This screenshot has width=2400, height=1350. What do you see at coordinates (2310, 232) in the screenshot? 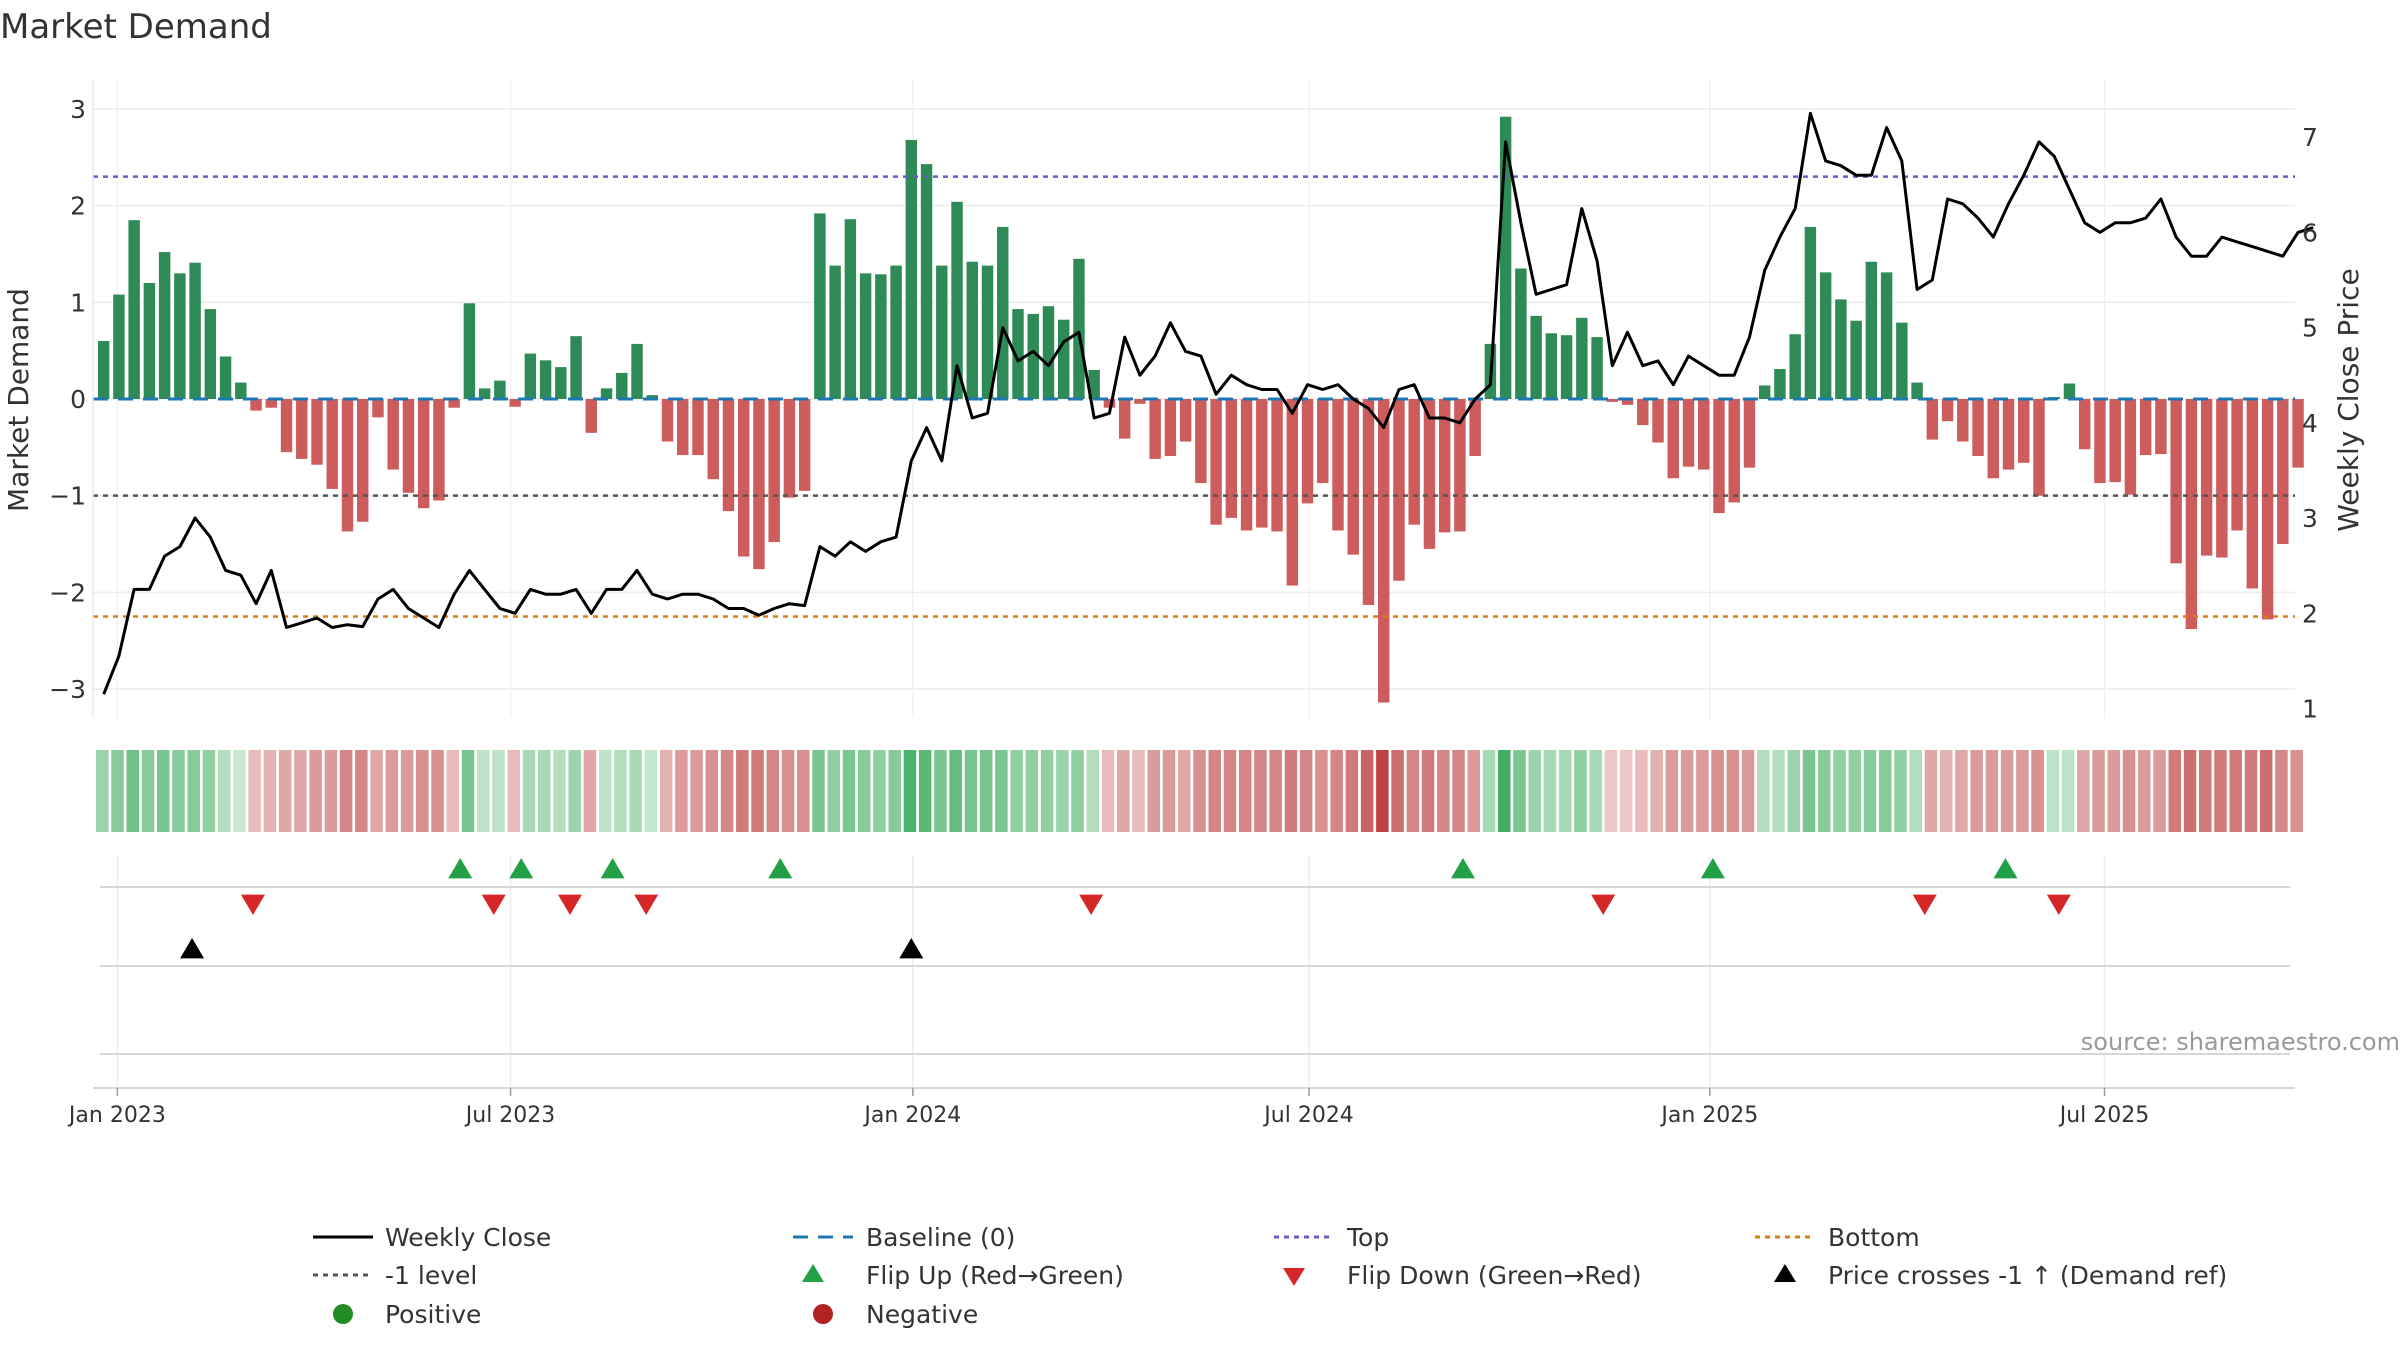
I see `y-tick-label-right: 6` at bounding box center [2310, 232].